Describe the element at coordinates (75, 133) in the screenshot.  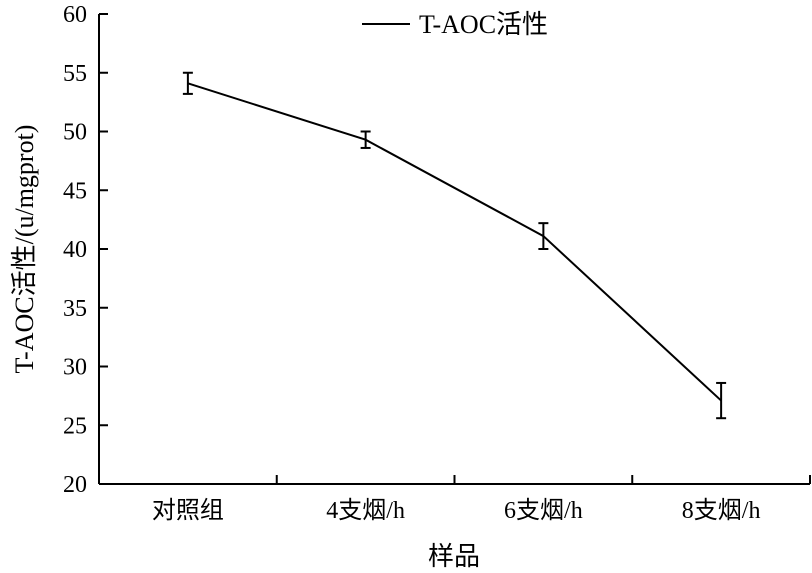
I see `y-tick-label: 50` at that location.